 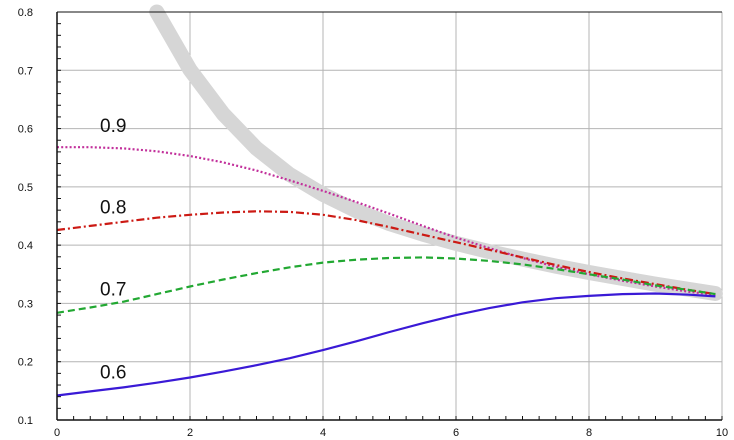 I want to click on y-tick-label: 0.8, so click(x=25, y=13).